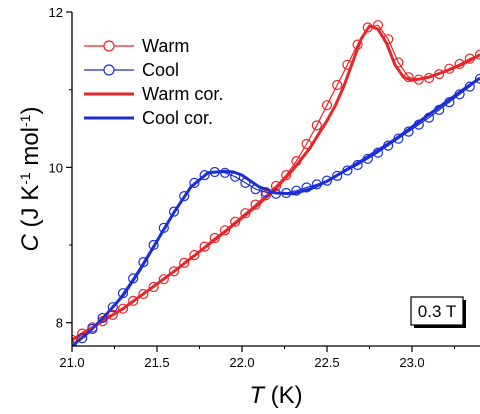 This screenshot has height=414, width=480. I want to click on x-tick-label: 22.0, so click(241, 362).